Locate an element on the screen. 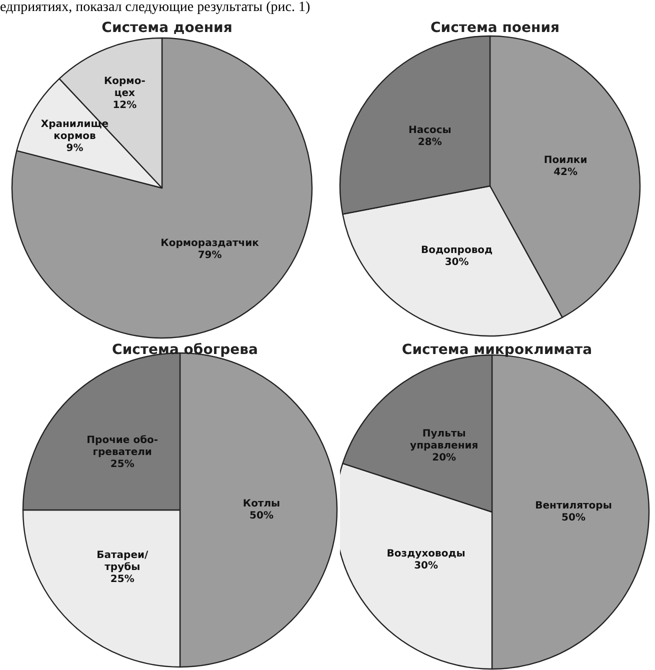 The image size is (655, 670). slice-label: Вентиляторы is located at coordinates (573, 506).